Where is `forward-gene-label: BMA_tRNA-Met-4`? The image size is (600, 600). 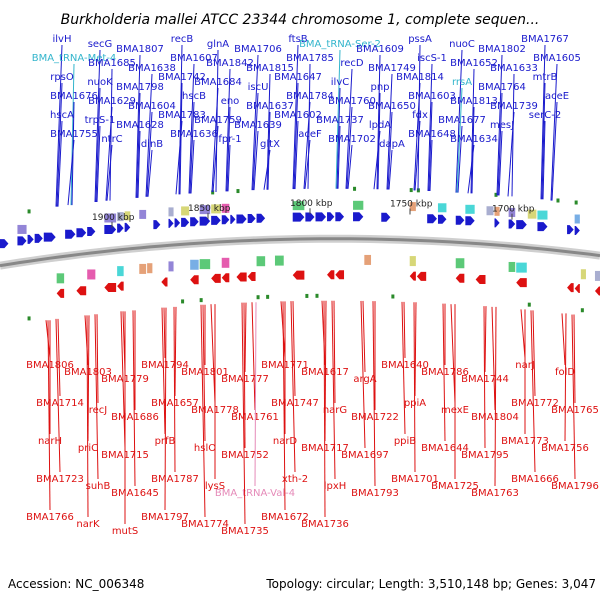
forward-gene-label: BMA_tRNA-Met-4 is located at coordinates (74, 58).